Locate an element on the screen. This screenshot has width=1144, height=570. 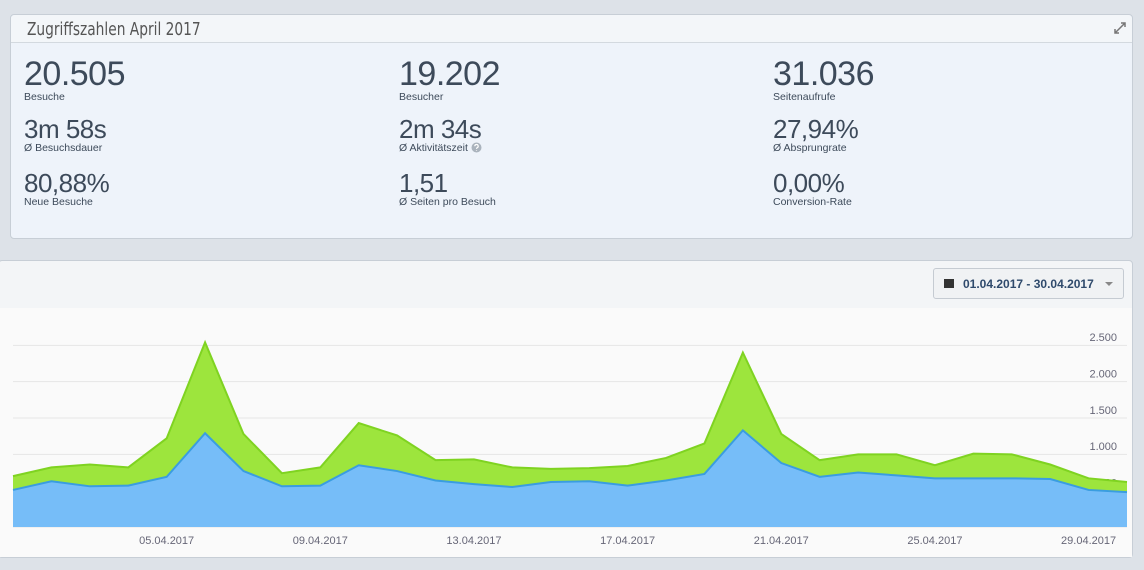
stat-label: Neue Besuche is located at coordinates (66, 202).